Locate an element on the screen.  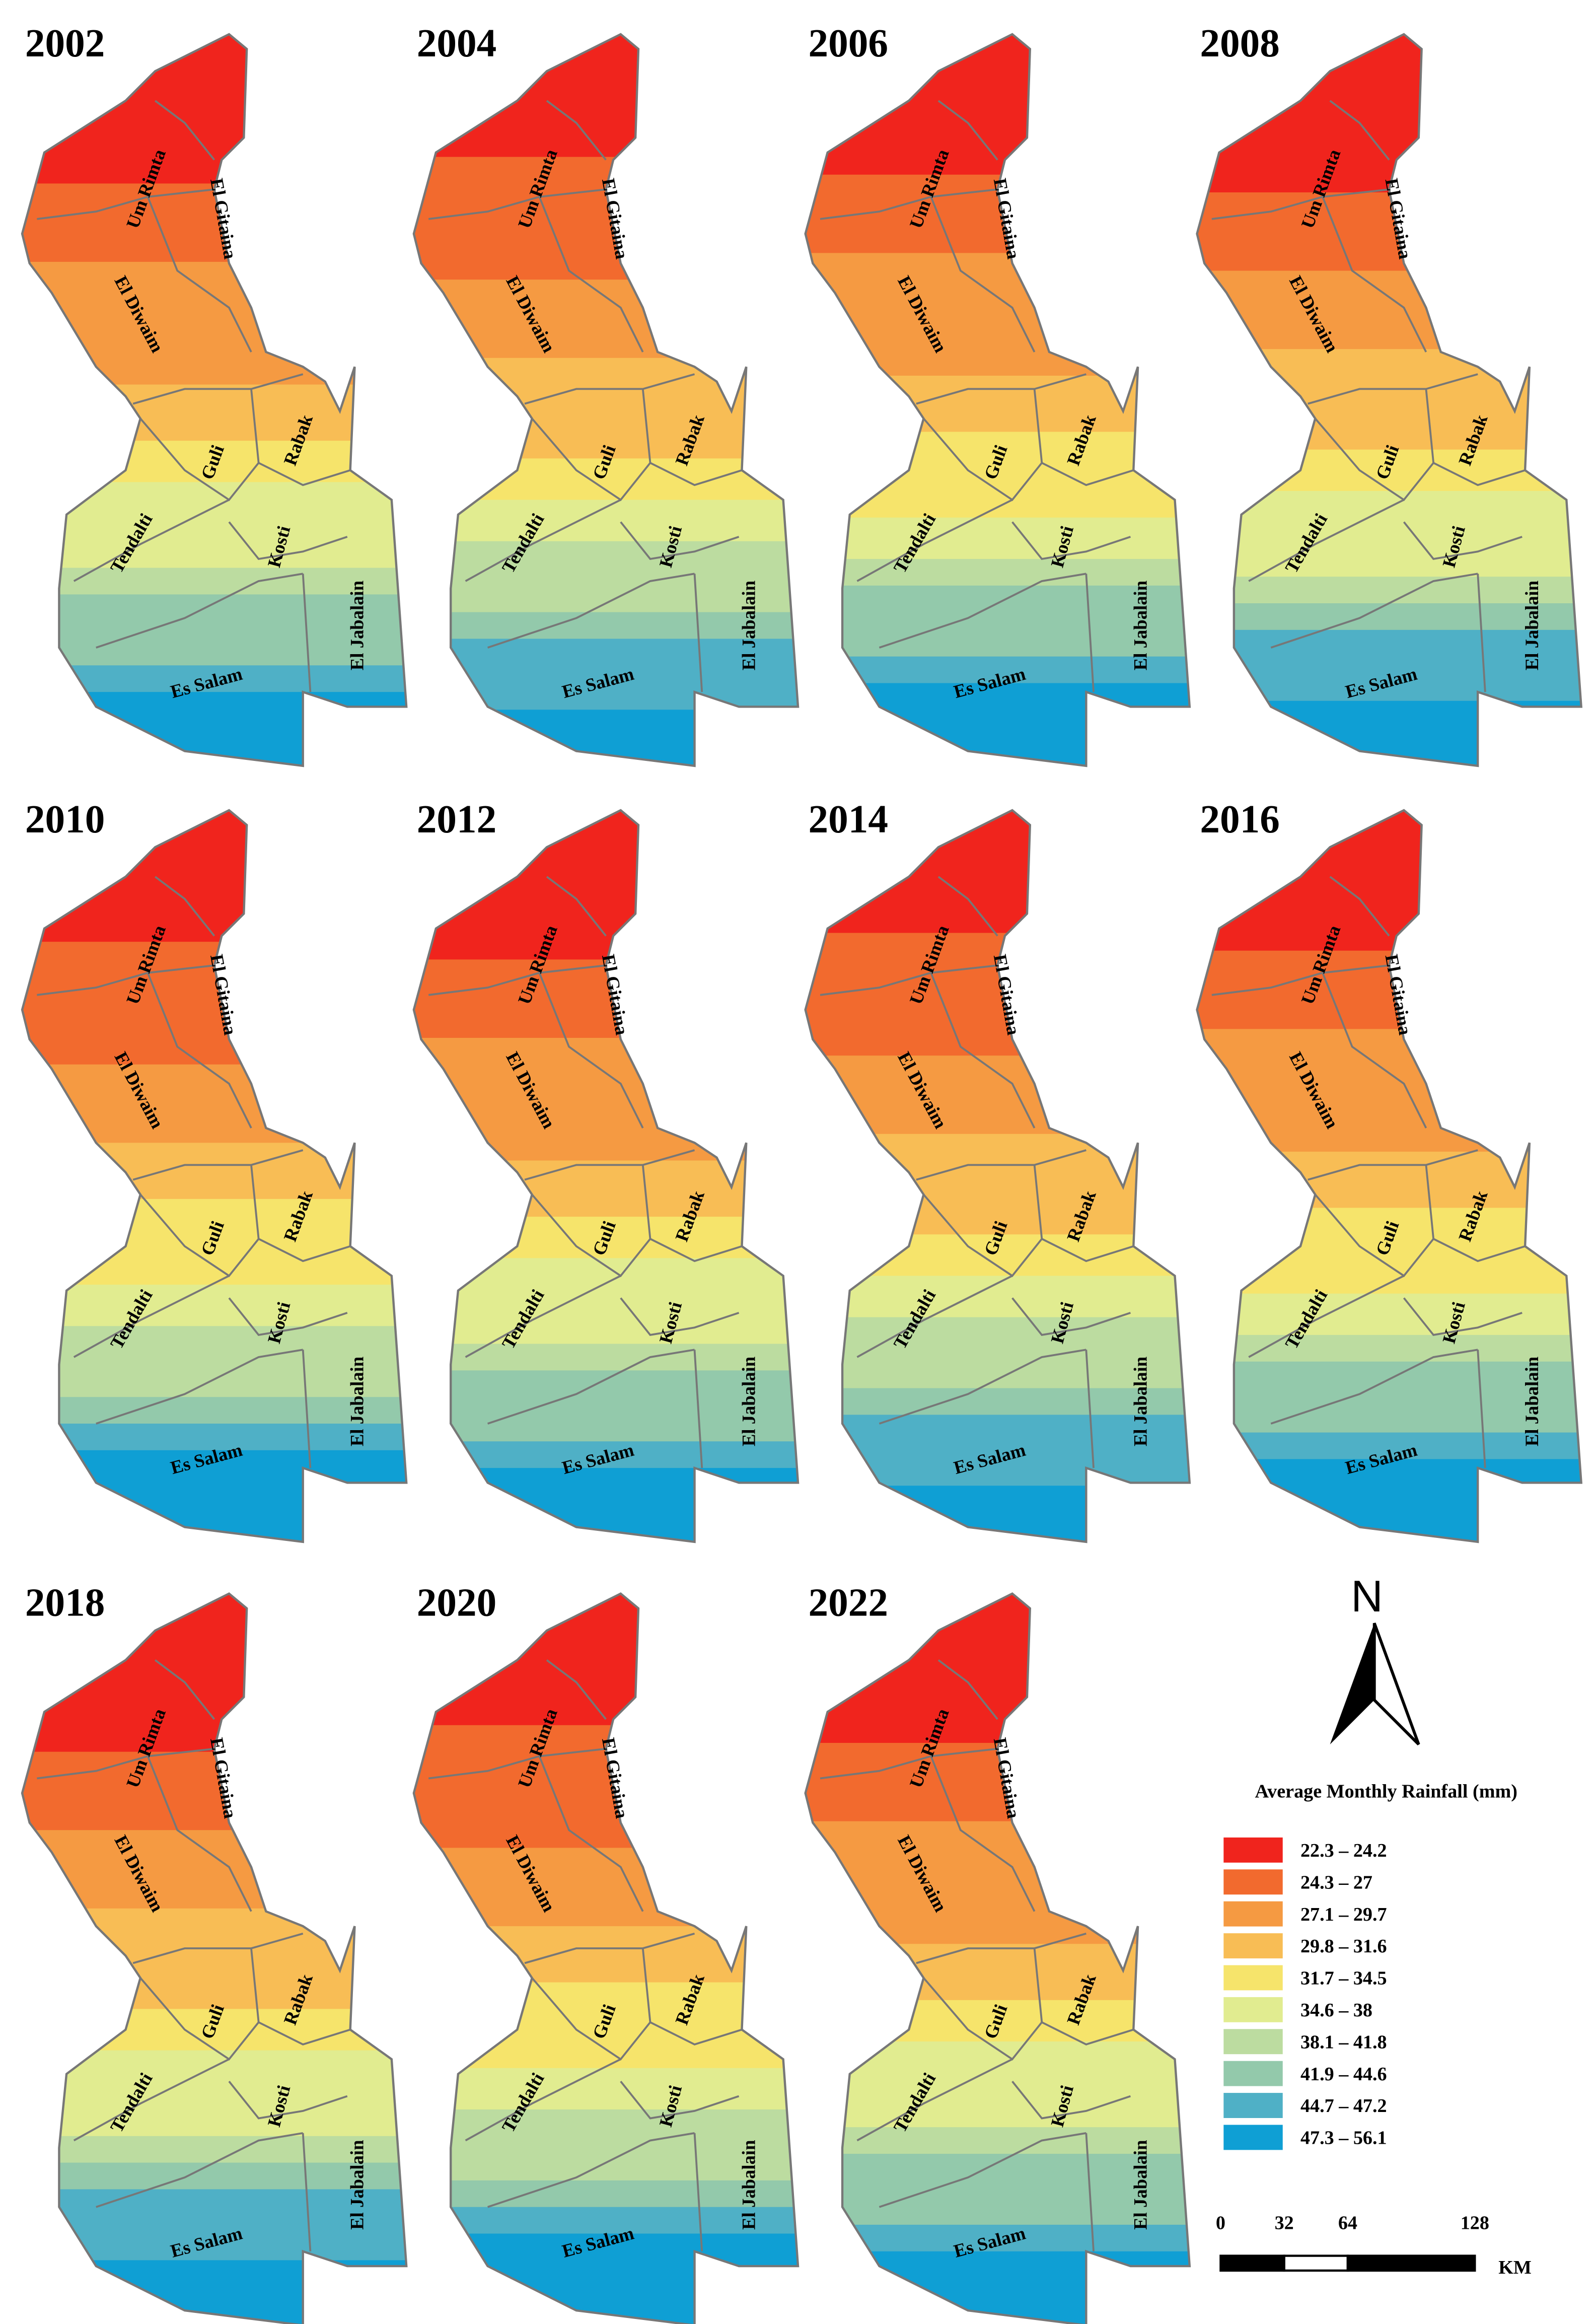
arrow-right is located at coordinates (1396, 1685).